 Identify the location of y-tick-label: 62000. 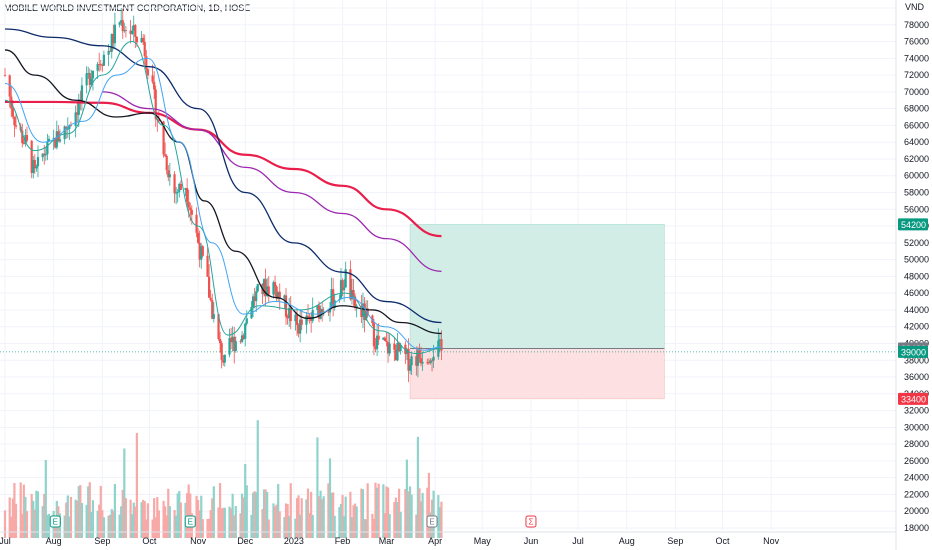
(916, 159).